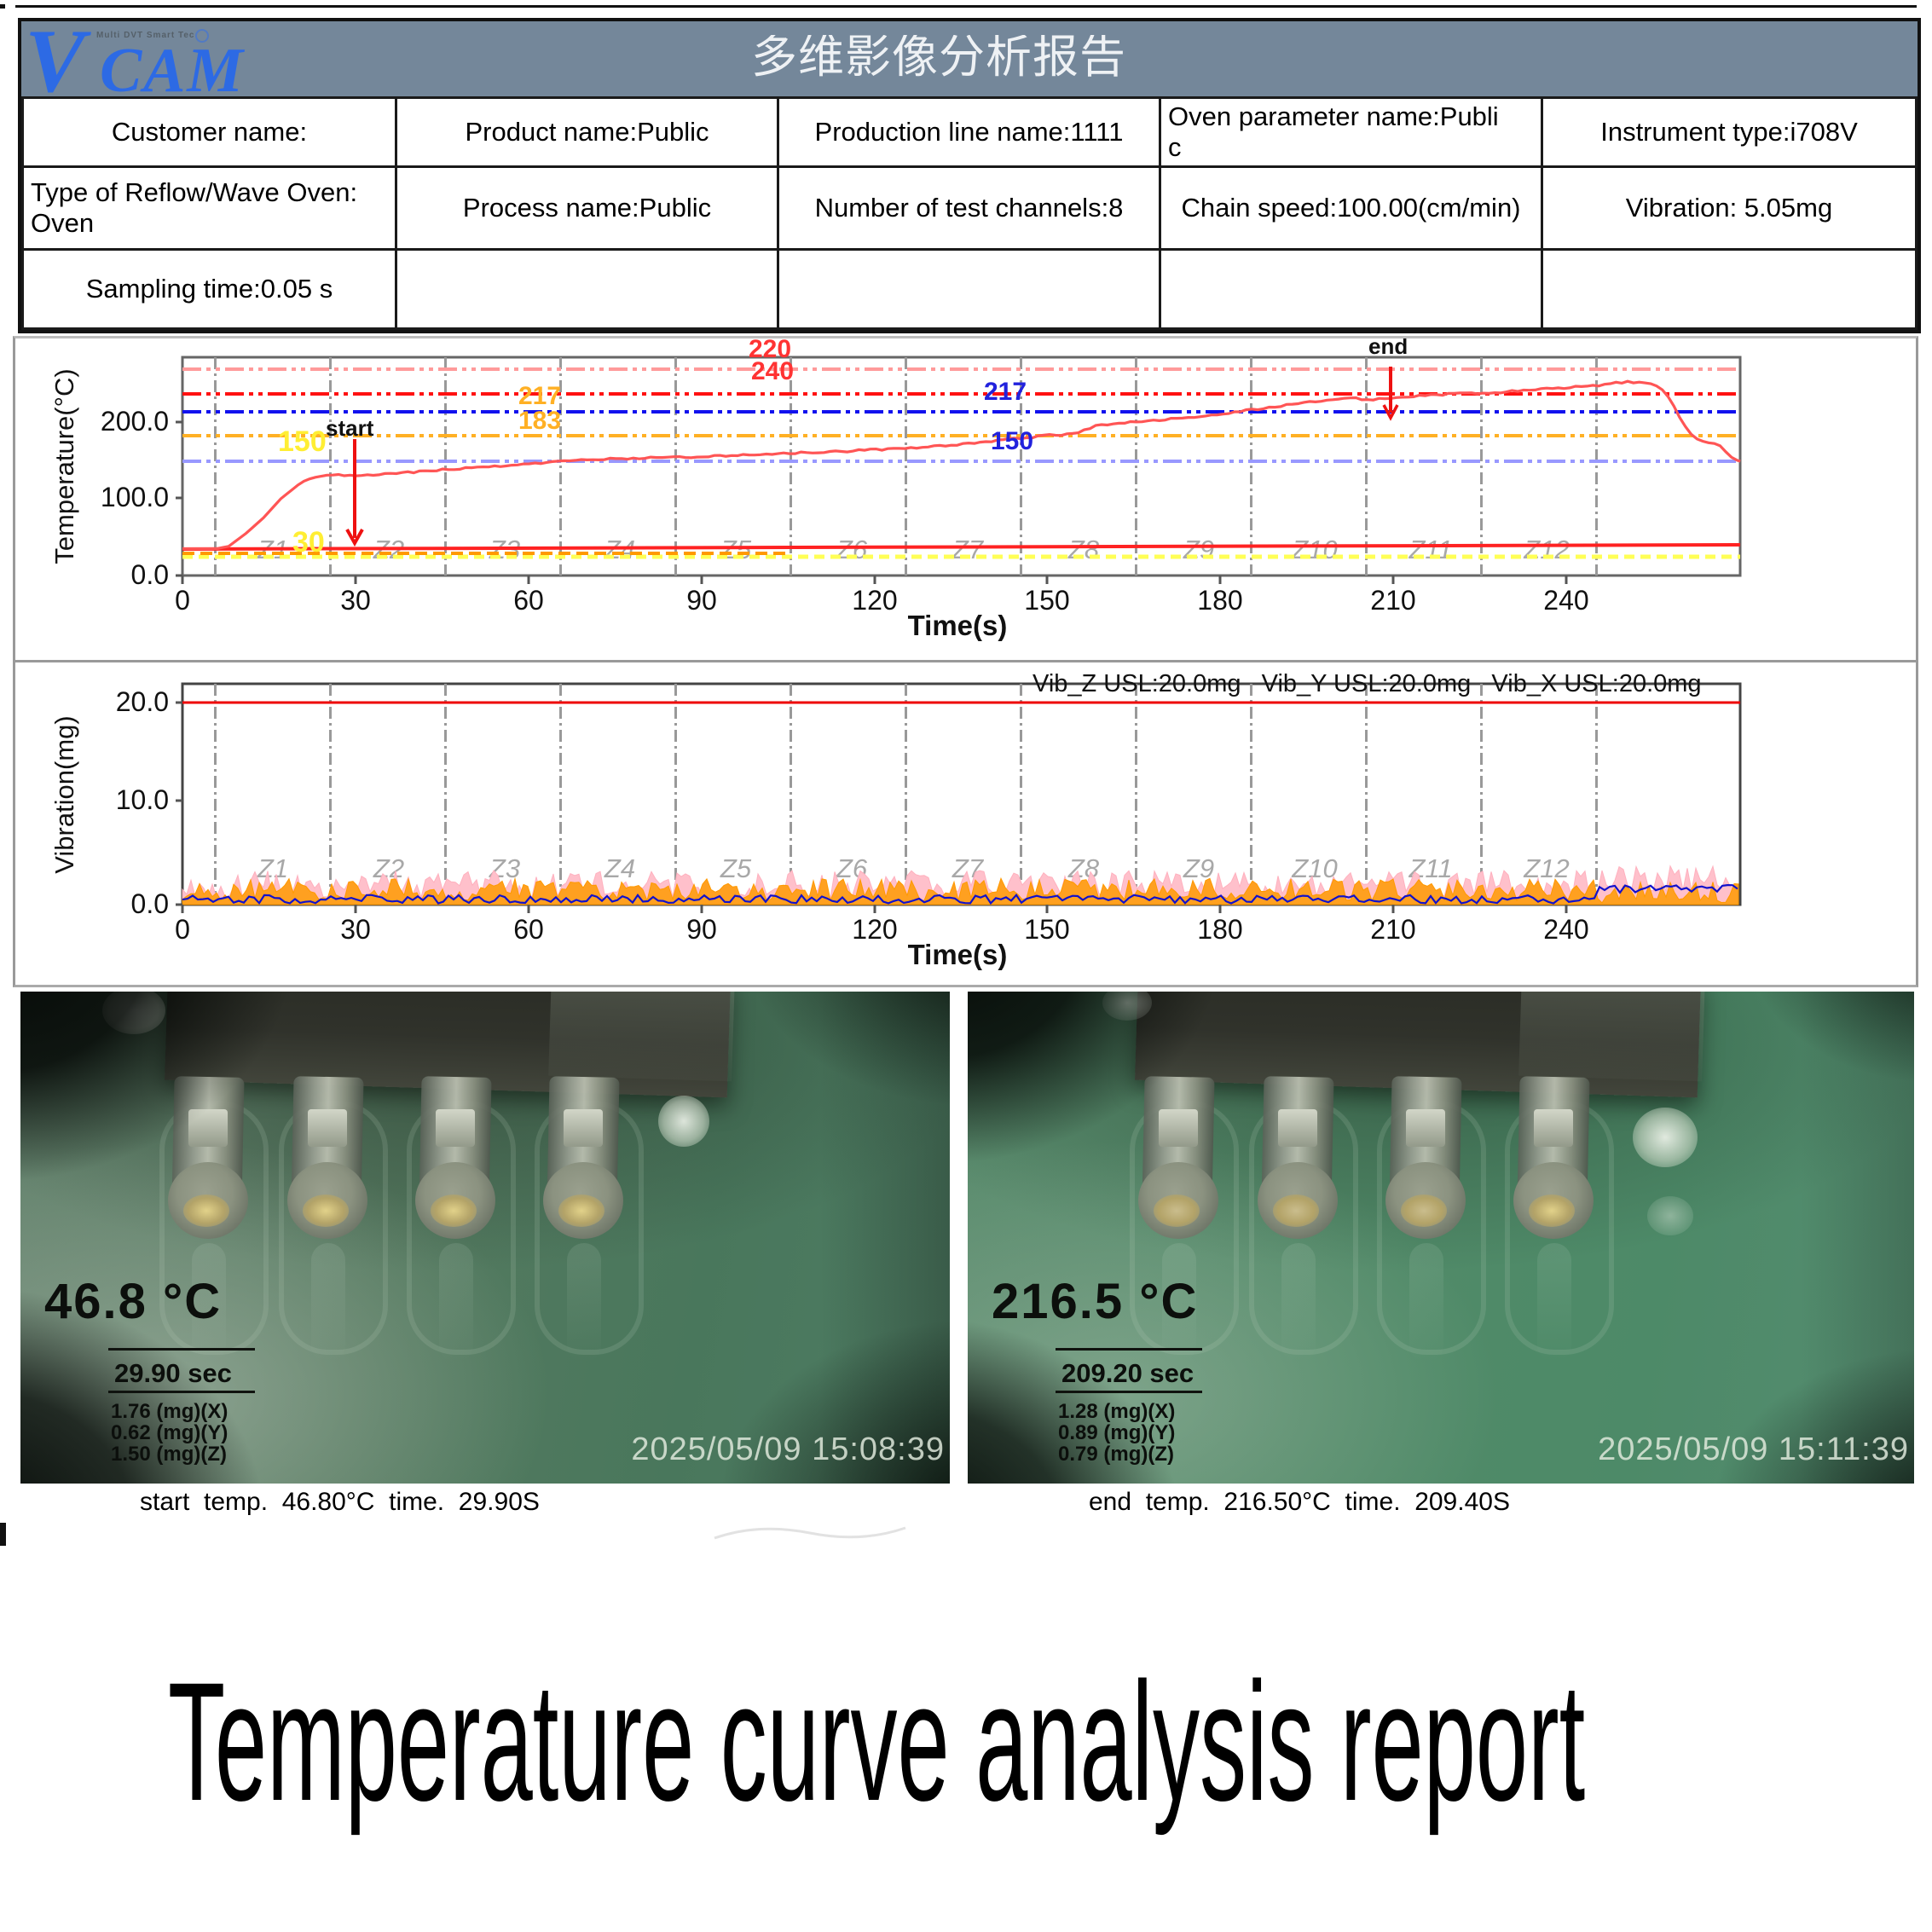 The width and height of the screenshot is (1932, 1932). What do you see at coordinates (539, 421) in the screenshot?
I see `svg-text: 183` at bounding box center [539, 421].